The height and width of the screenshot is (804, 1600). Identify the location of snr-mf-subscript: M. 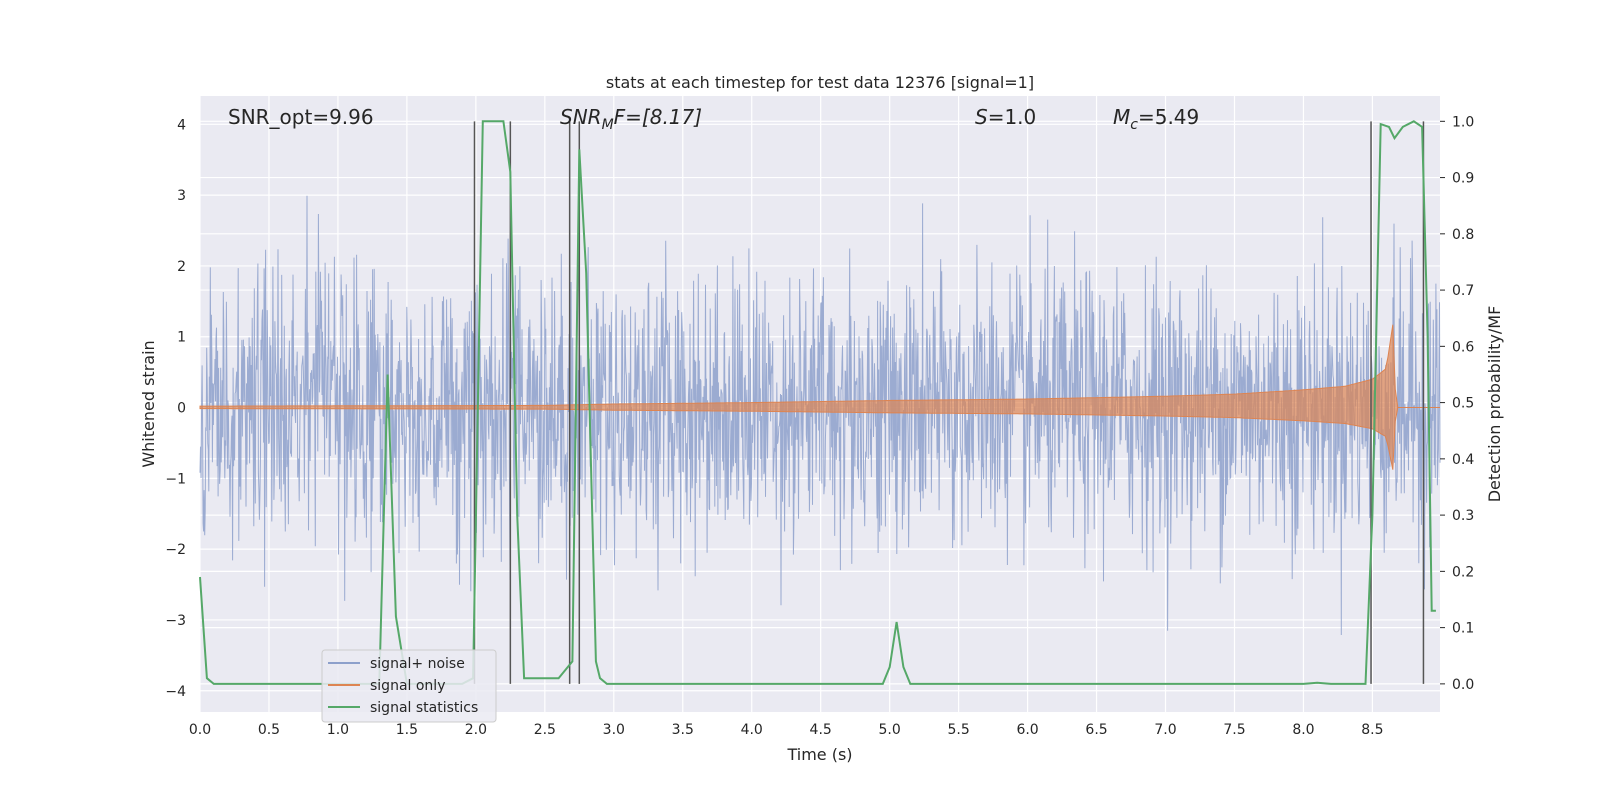
(608, 125).